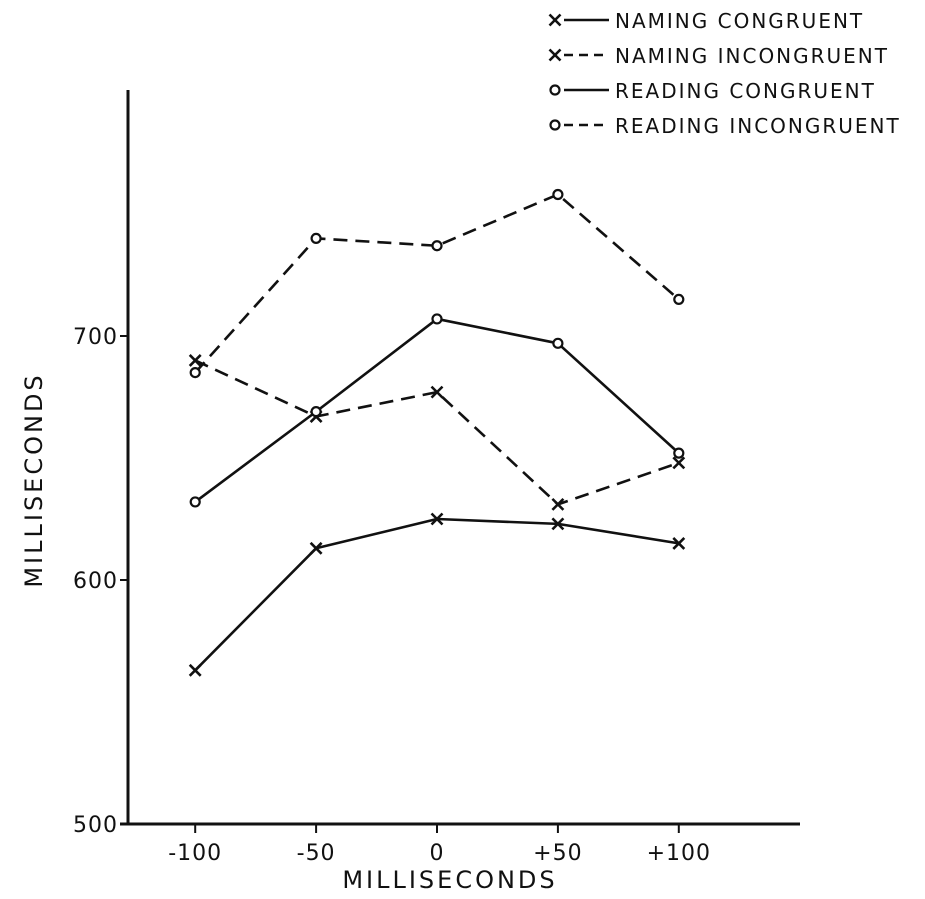 The width and height of the screenshot is (925, 899). What do you see at coordinates (34, 479) in the screenshot?
I see `y-axis-title: MILLISECONDS` at bounding box center [34, 479].